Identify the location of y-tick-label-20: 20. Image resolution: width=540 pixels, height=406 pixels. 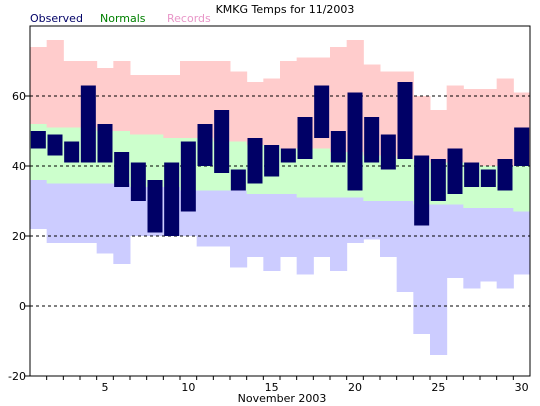
(19, 236).